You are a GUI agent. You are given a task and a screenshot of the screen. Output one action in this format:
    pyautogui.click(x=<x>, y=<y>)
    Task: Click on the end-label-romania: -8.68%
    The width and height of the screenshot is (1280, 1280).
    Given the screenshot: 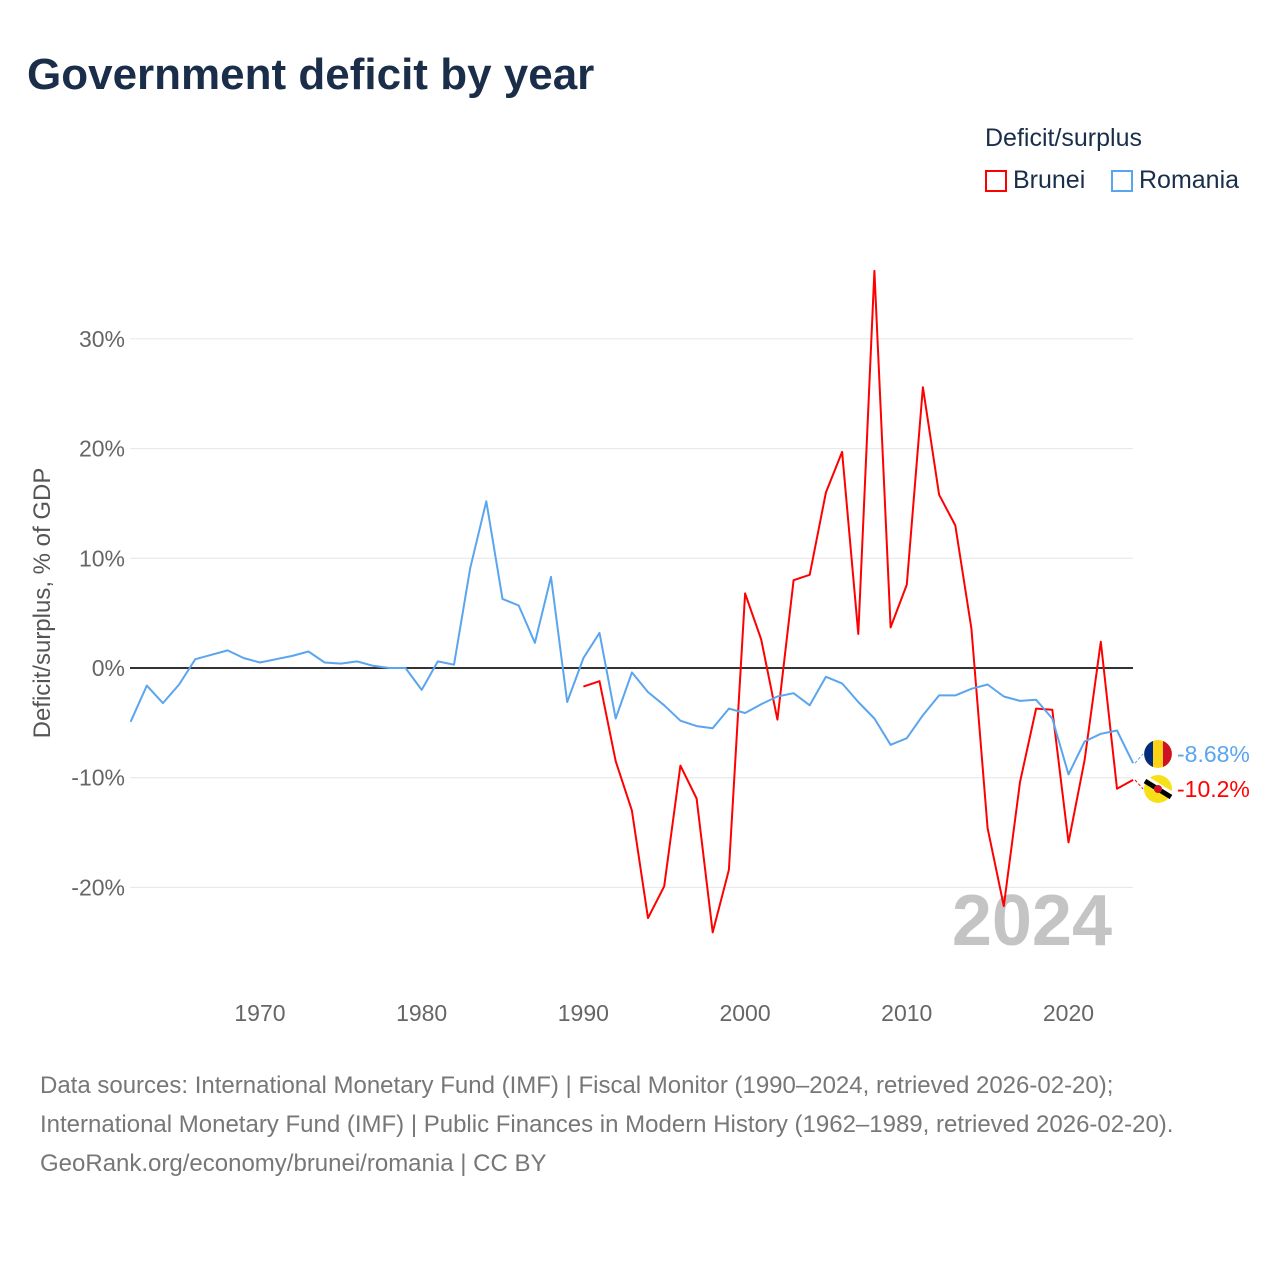 What is the action you would take?
    pyautogui.click(x=1213, y=754)
    